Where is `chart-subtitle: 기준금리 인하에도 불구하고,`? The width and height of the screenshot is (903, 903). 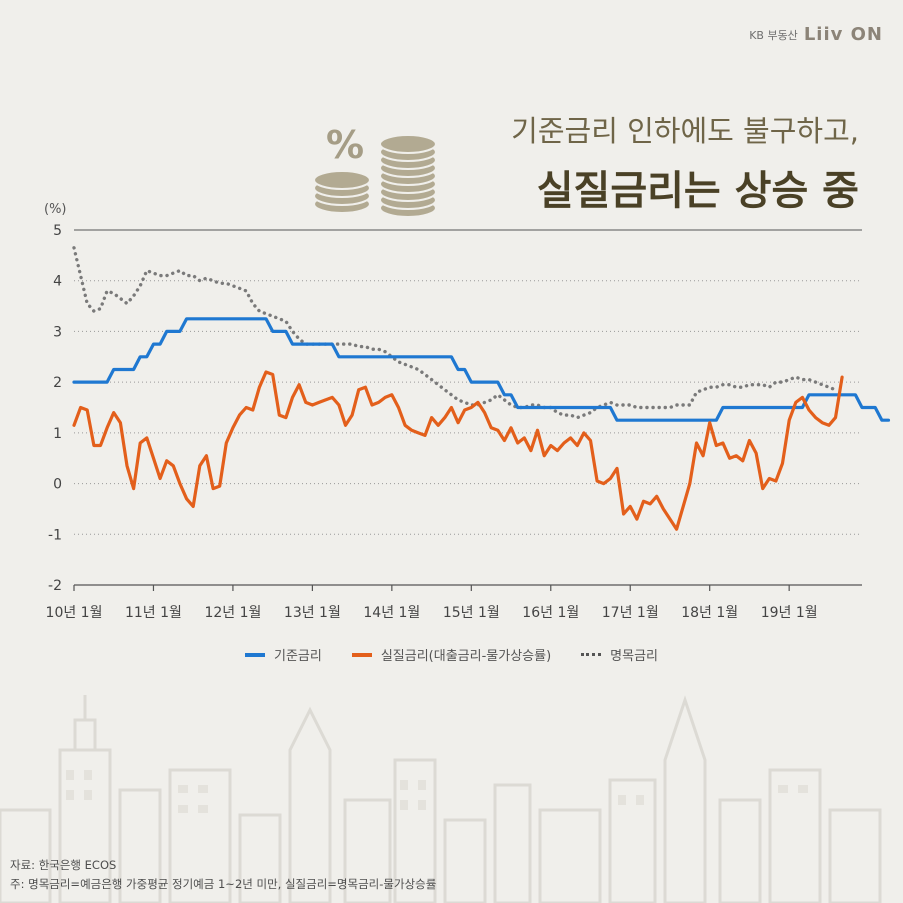 chart-subtitle: 기준금리 인하에도 불구하고, is located at coordinates (685, 131).